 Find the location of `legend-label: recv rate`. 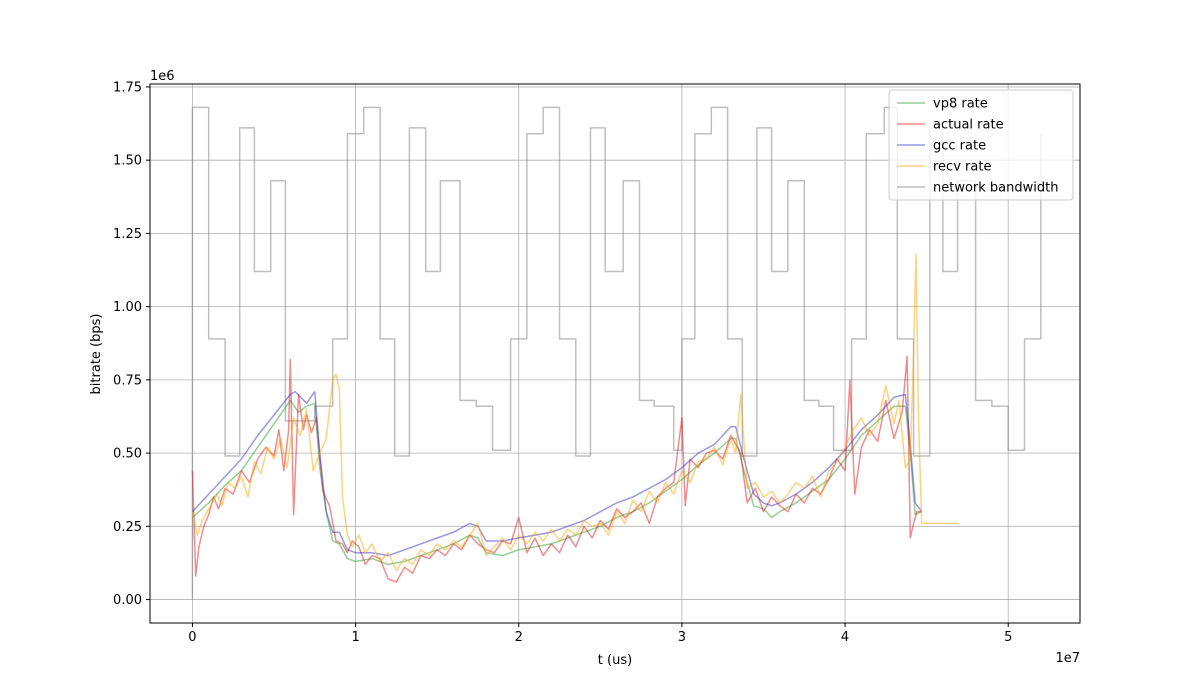

legend-label: recv rate is located at coordinates (962, 167).